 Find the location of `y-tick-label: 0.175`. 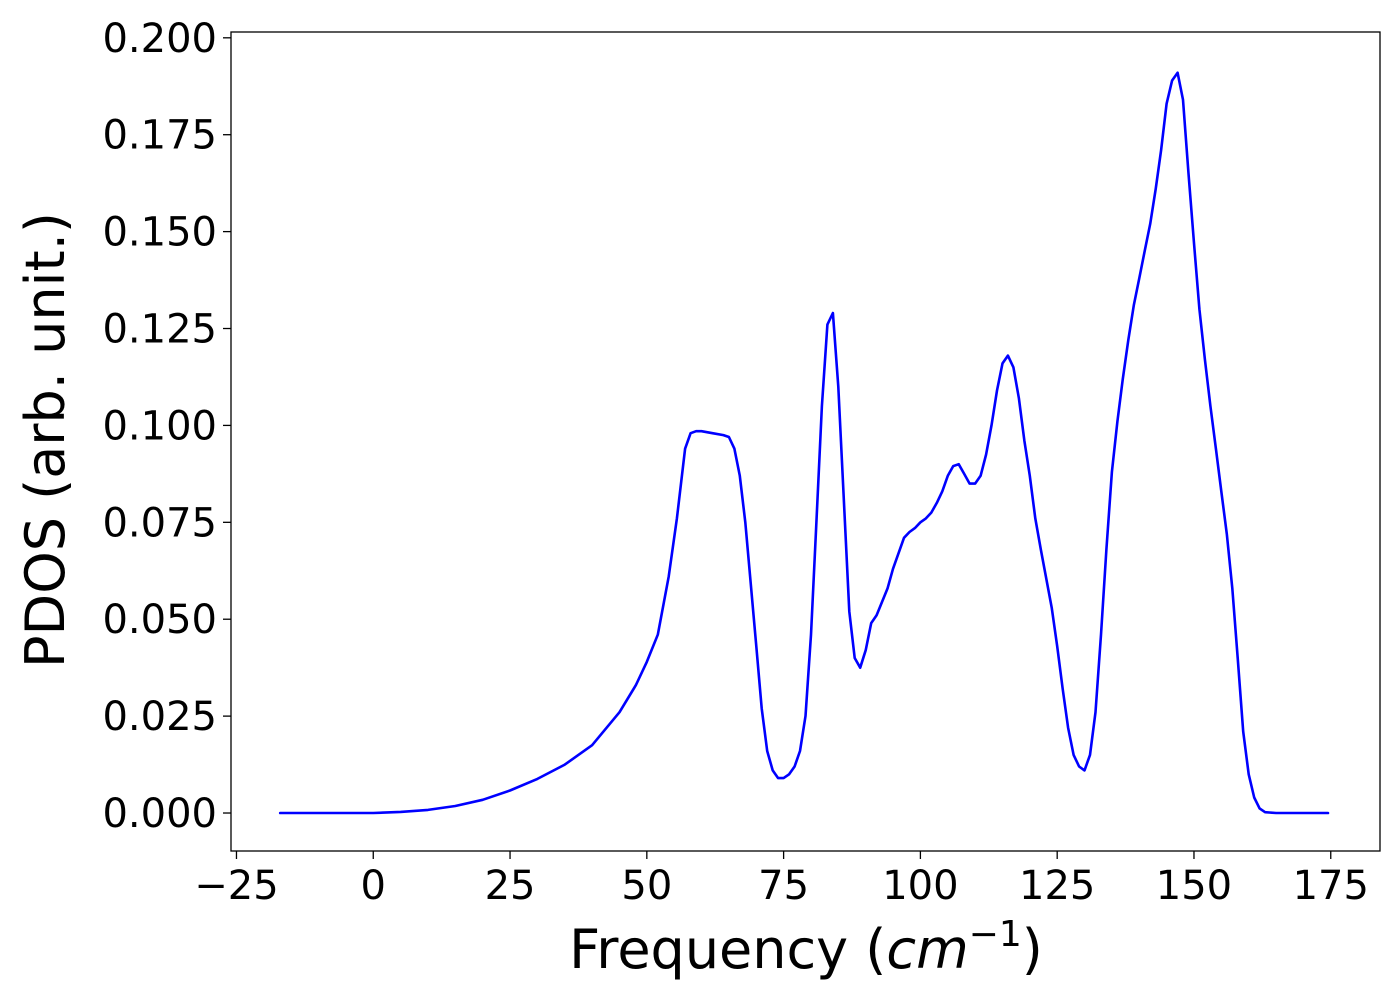

y-tick-label: 0.175 is located at coordinates (159, 136).